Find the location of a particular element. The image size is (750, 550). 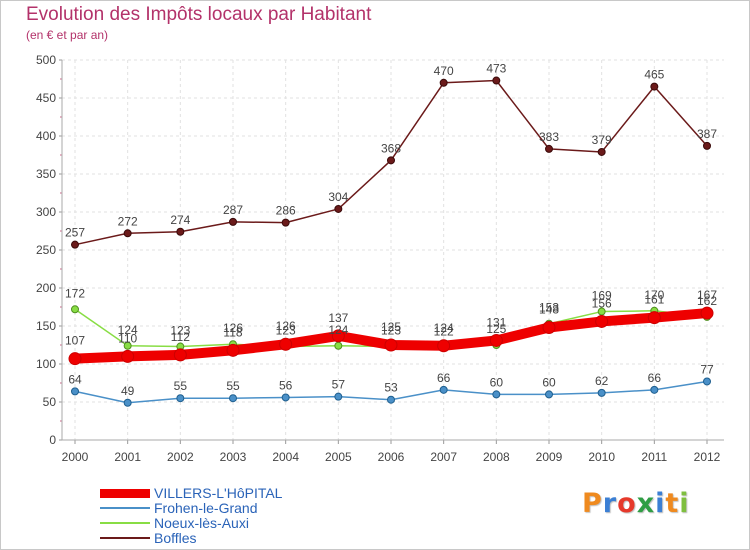

data-label: 123 is located at coordinates (391, 331).